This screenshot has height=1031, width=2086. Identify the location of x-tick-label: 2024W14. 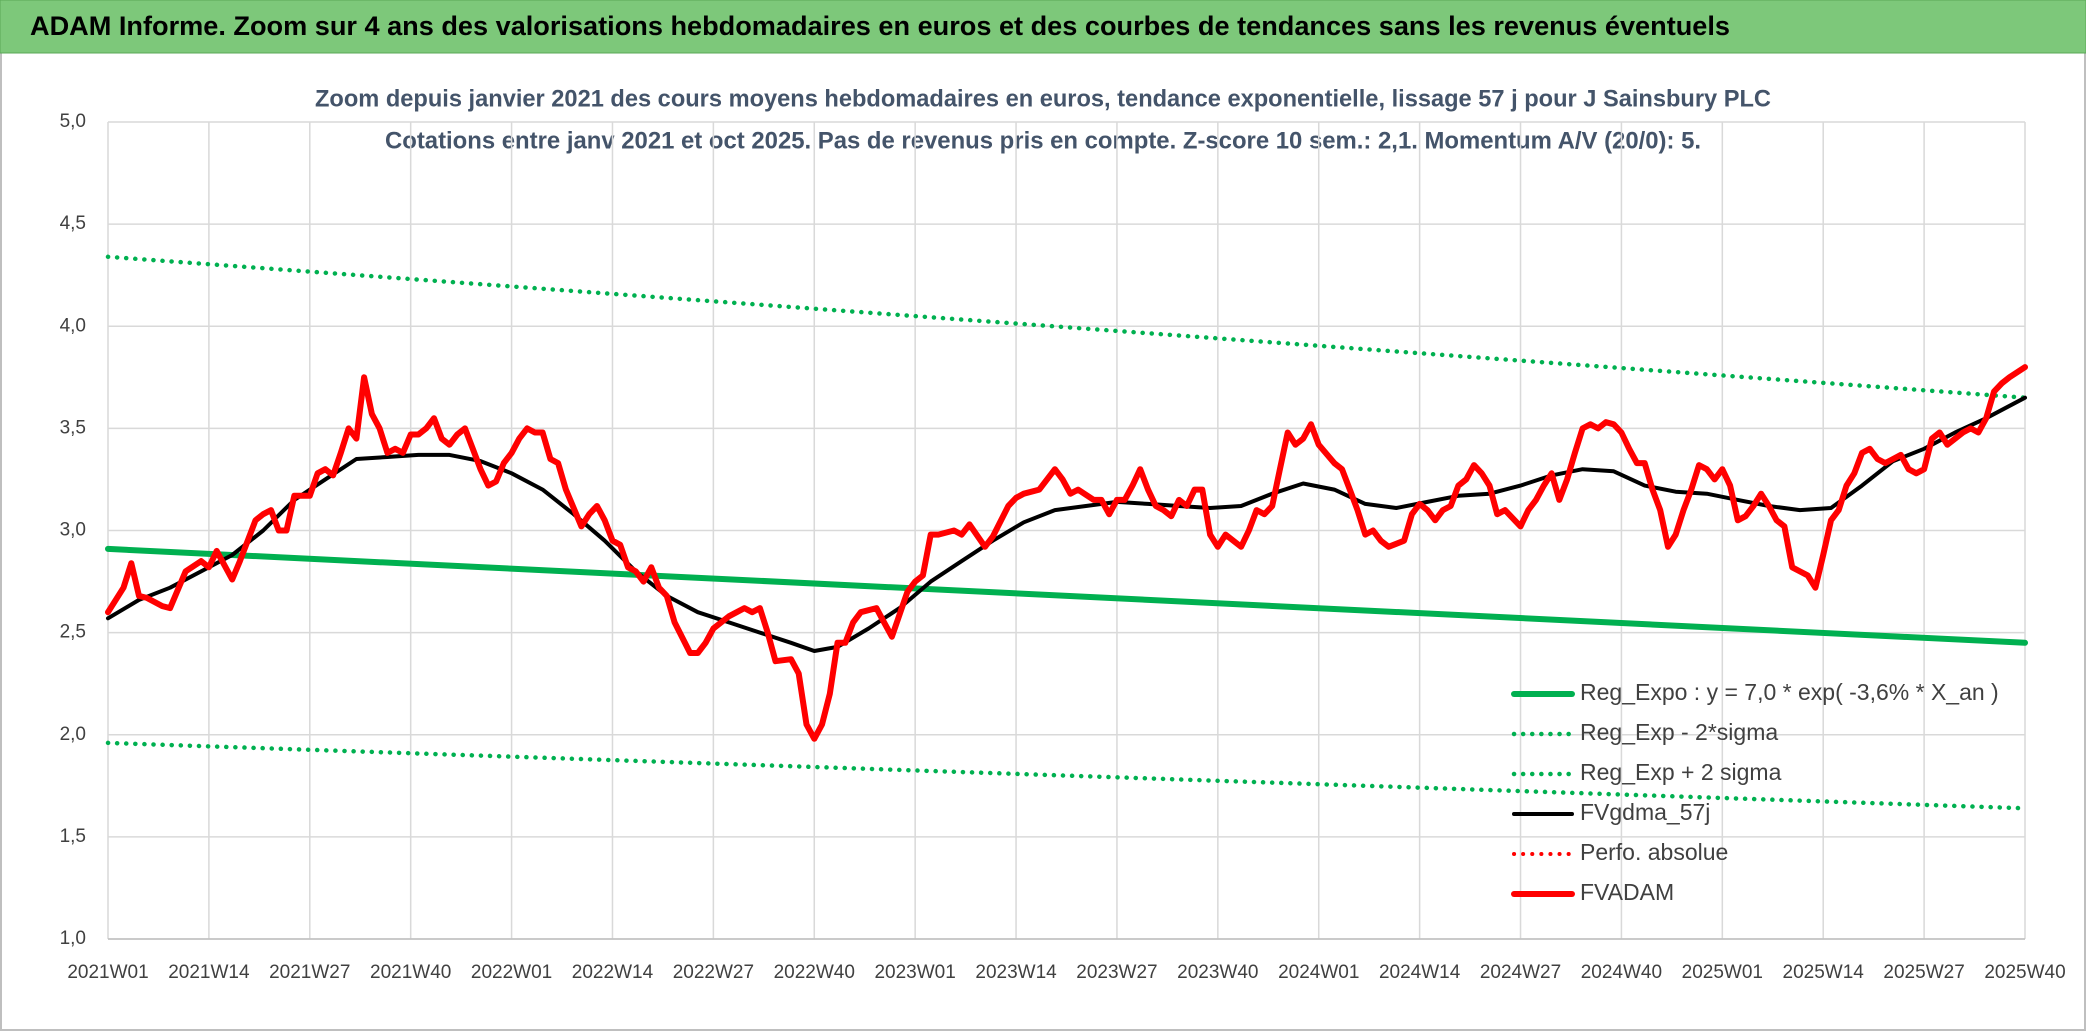
(1420, 972).